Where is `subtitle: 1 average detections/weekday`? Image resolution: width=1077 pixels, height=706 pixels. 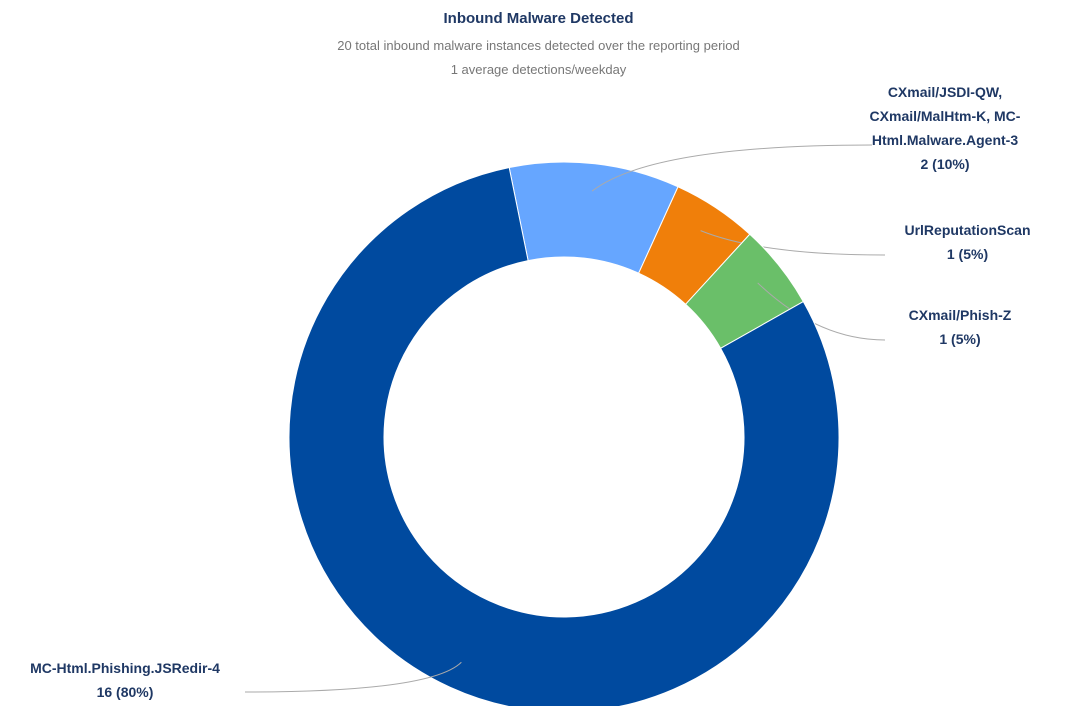
subtitle: 1 average detections/weekday is located at coordinates (538, 69).